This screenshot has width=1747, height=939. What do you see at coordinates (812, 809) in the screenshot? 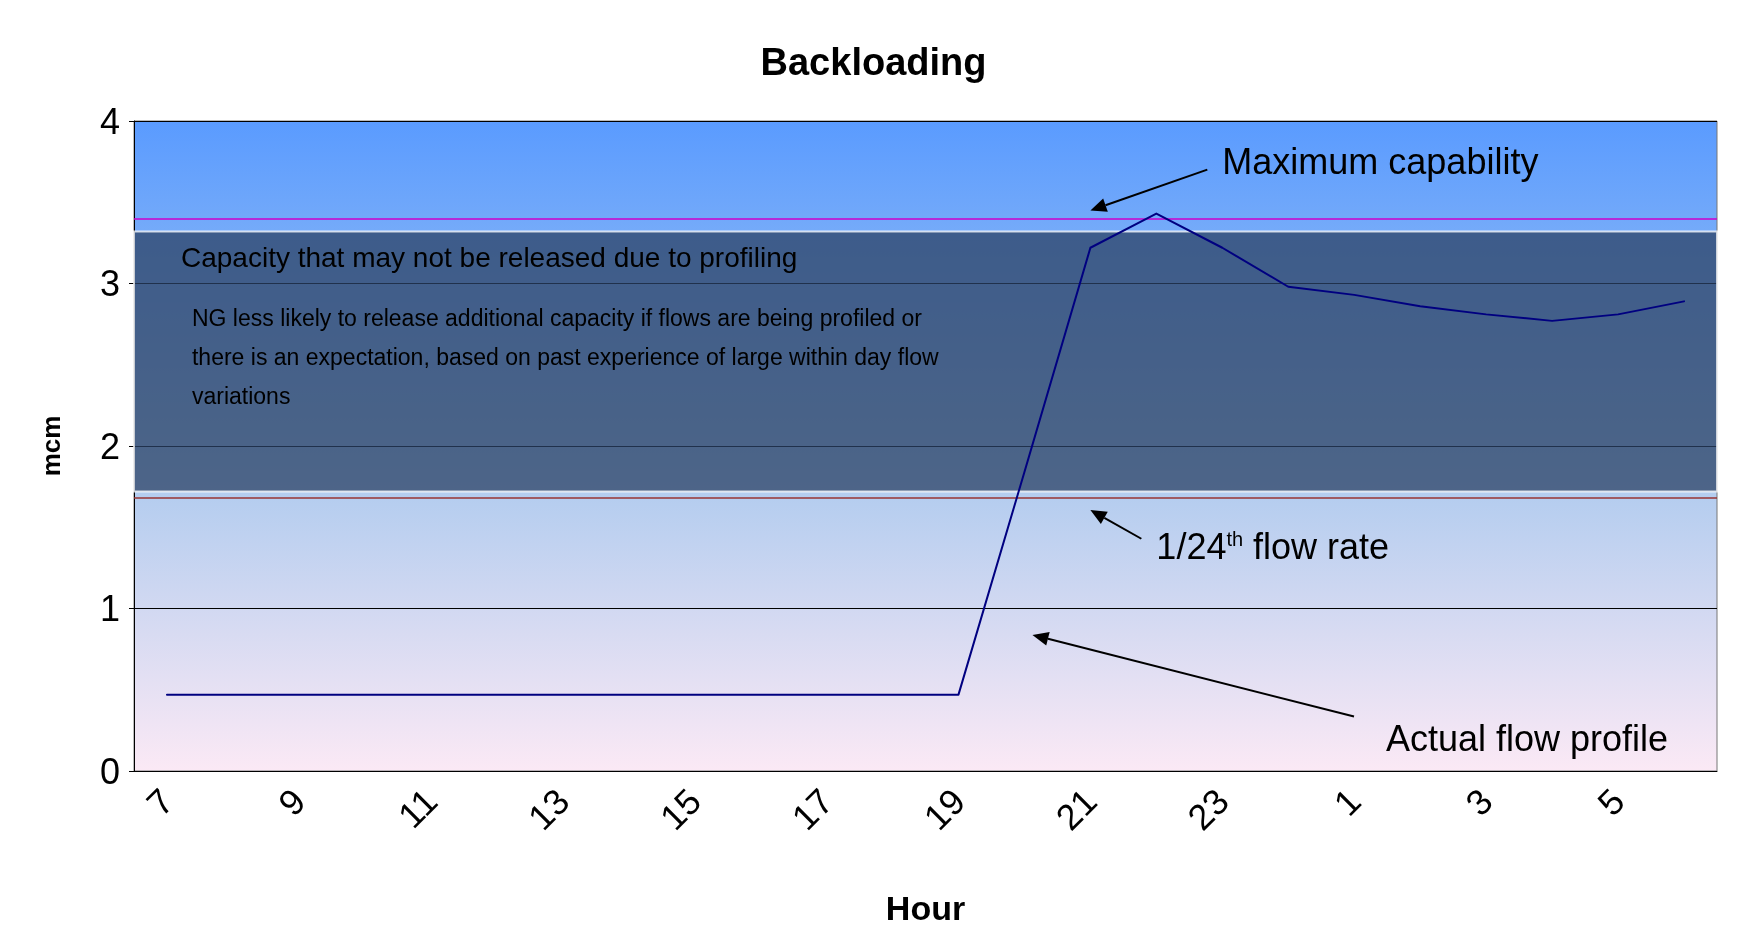
I see `x-tick-label: 17` at bounding box center [812, 809].